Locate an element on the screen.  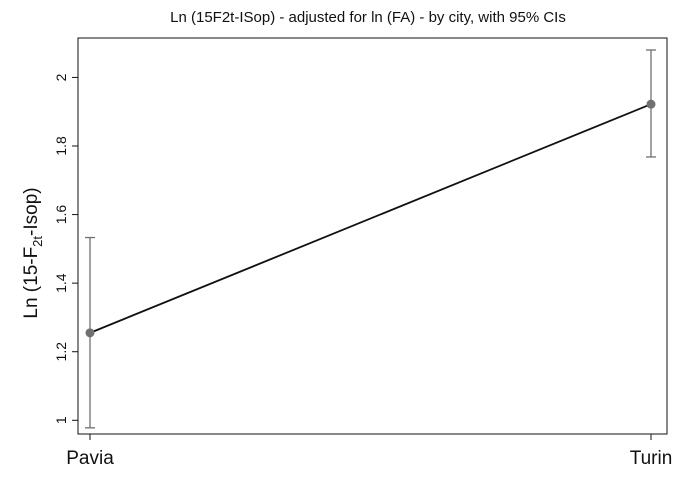
x-tick-label: Turin is located at coordinates (651, 458).